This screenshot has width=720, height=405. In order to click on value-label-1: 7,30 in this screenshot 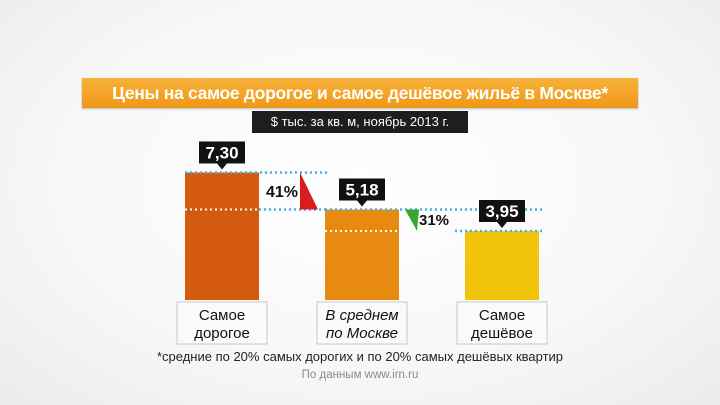, I will do `click(221, 152)`.